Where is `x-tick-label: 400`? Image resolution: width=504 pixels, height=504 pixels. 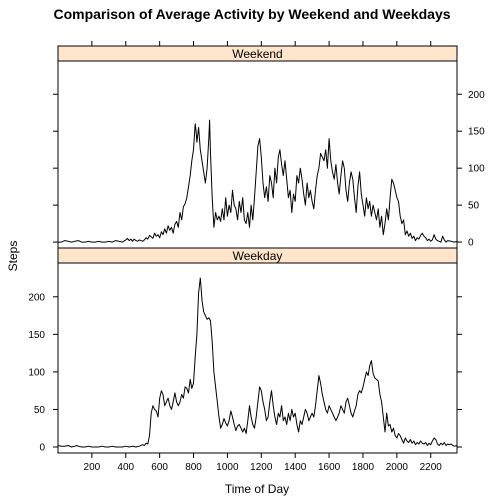 x-tick-label: 400 is located at coordinates (125, 467).